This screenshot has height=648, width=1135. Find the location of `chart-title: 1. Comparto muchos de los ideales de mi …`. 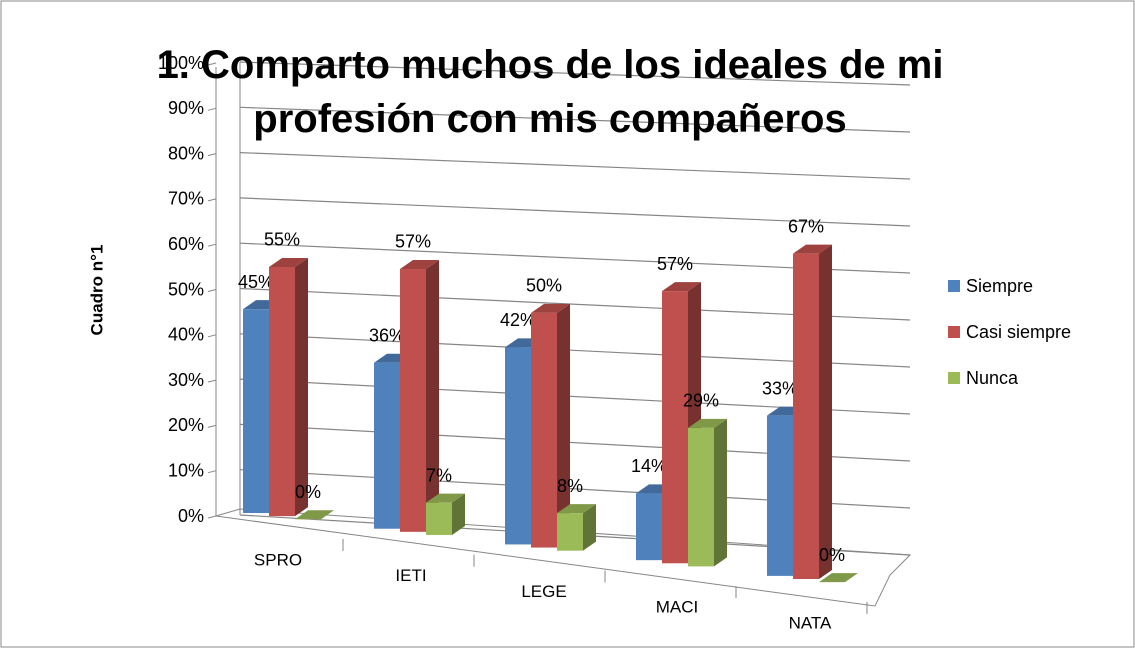

chart-title: 1. Comparto muchos de los ideales de mi … is located at coordinates (550, 92).